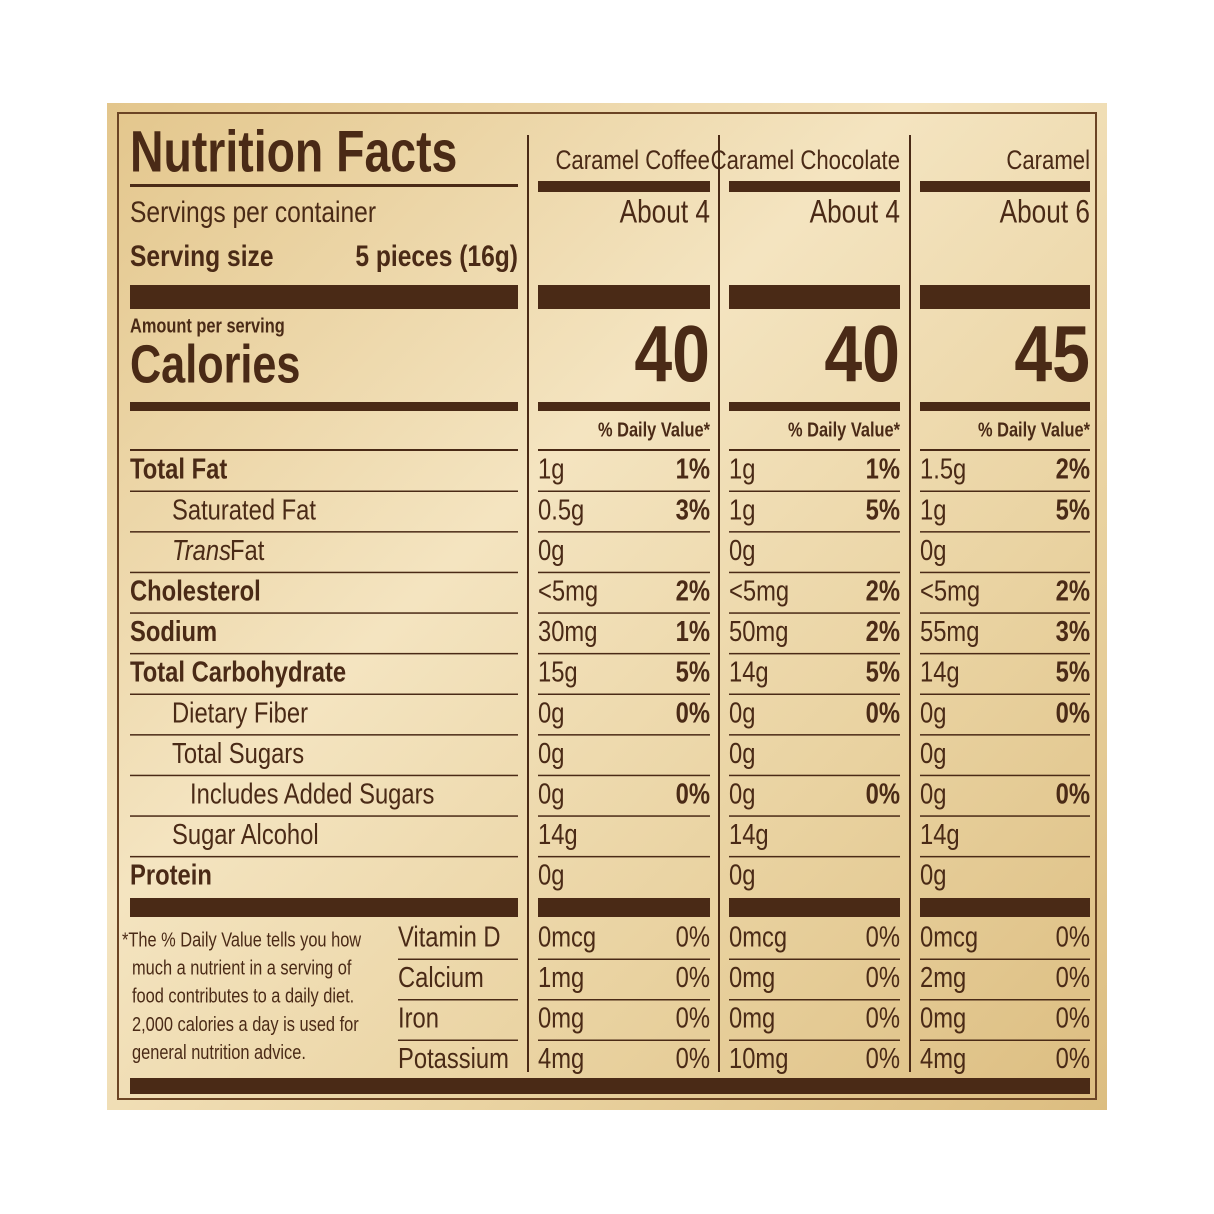  Describe the element at coordinates (453, 1058) in the screenshot. I see `vitamin-label: Potassium` at that location.